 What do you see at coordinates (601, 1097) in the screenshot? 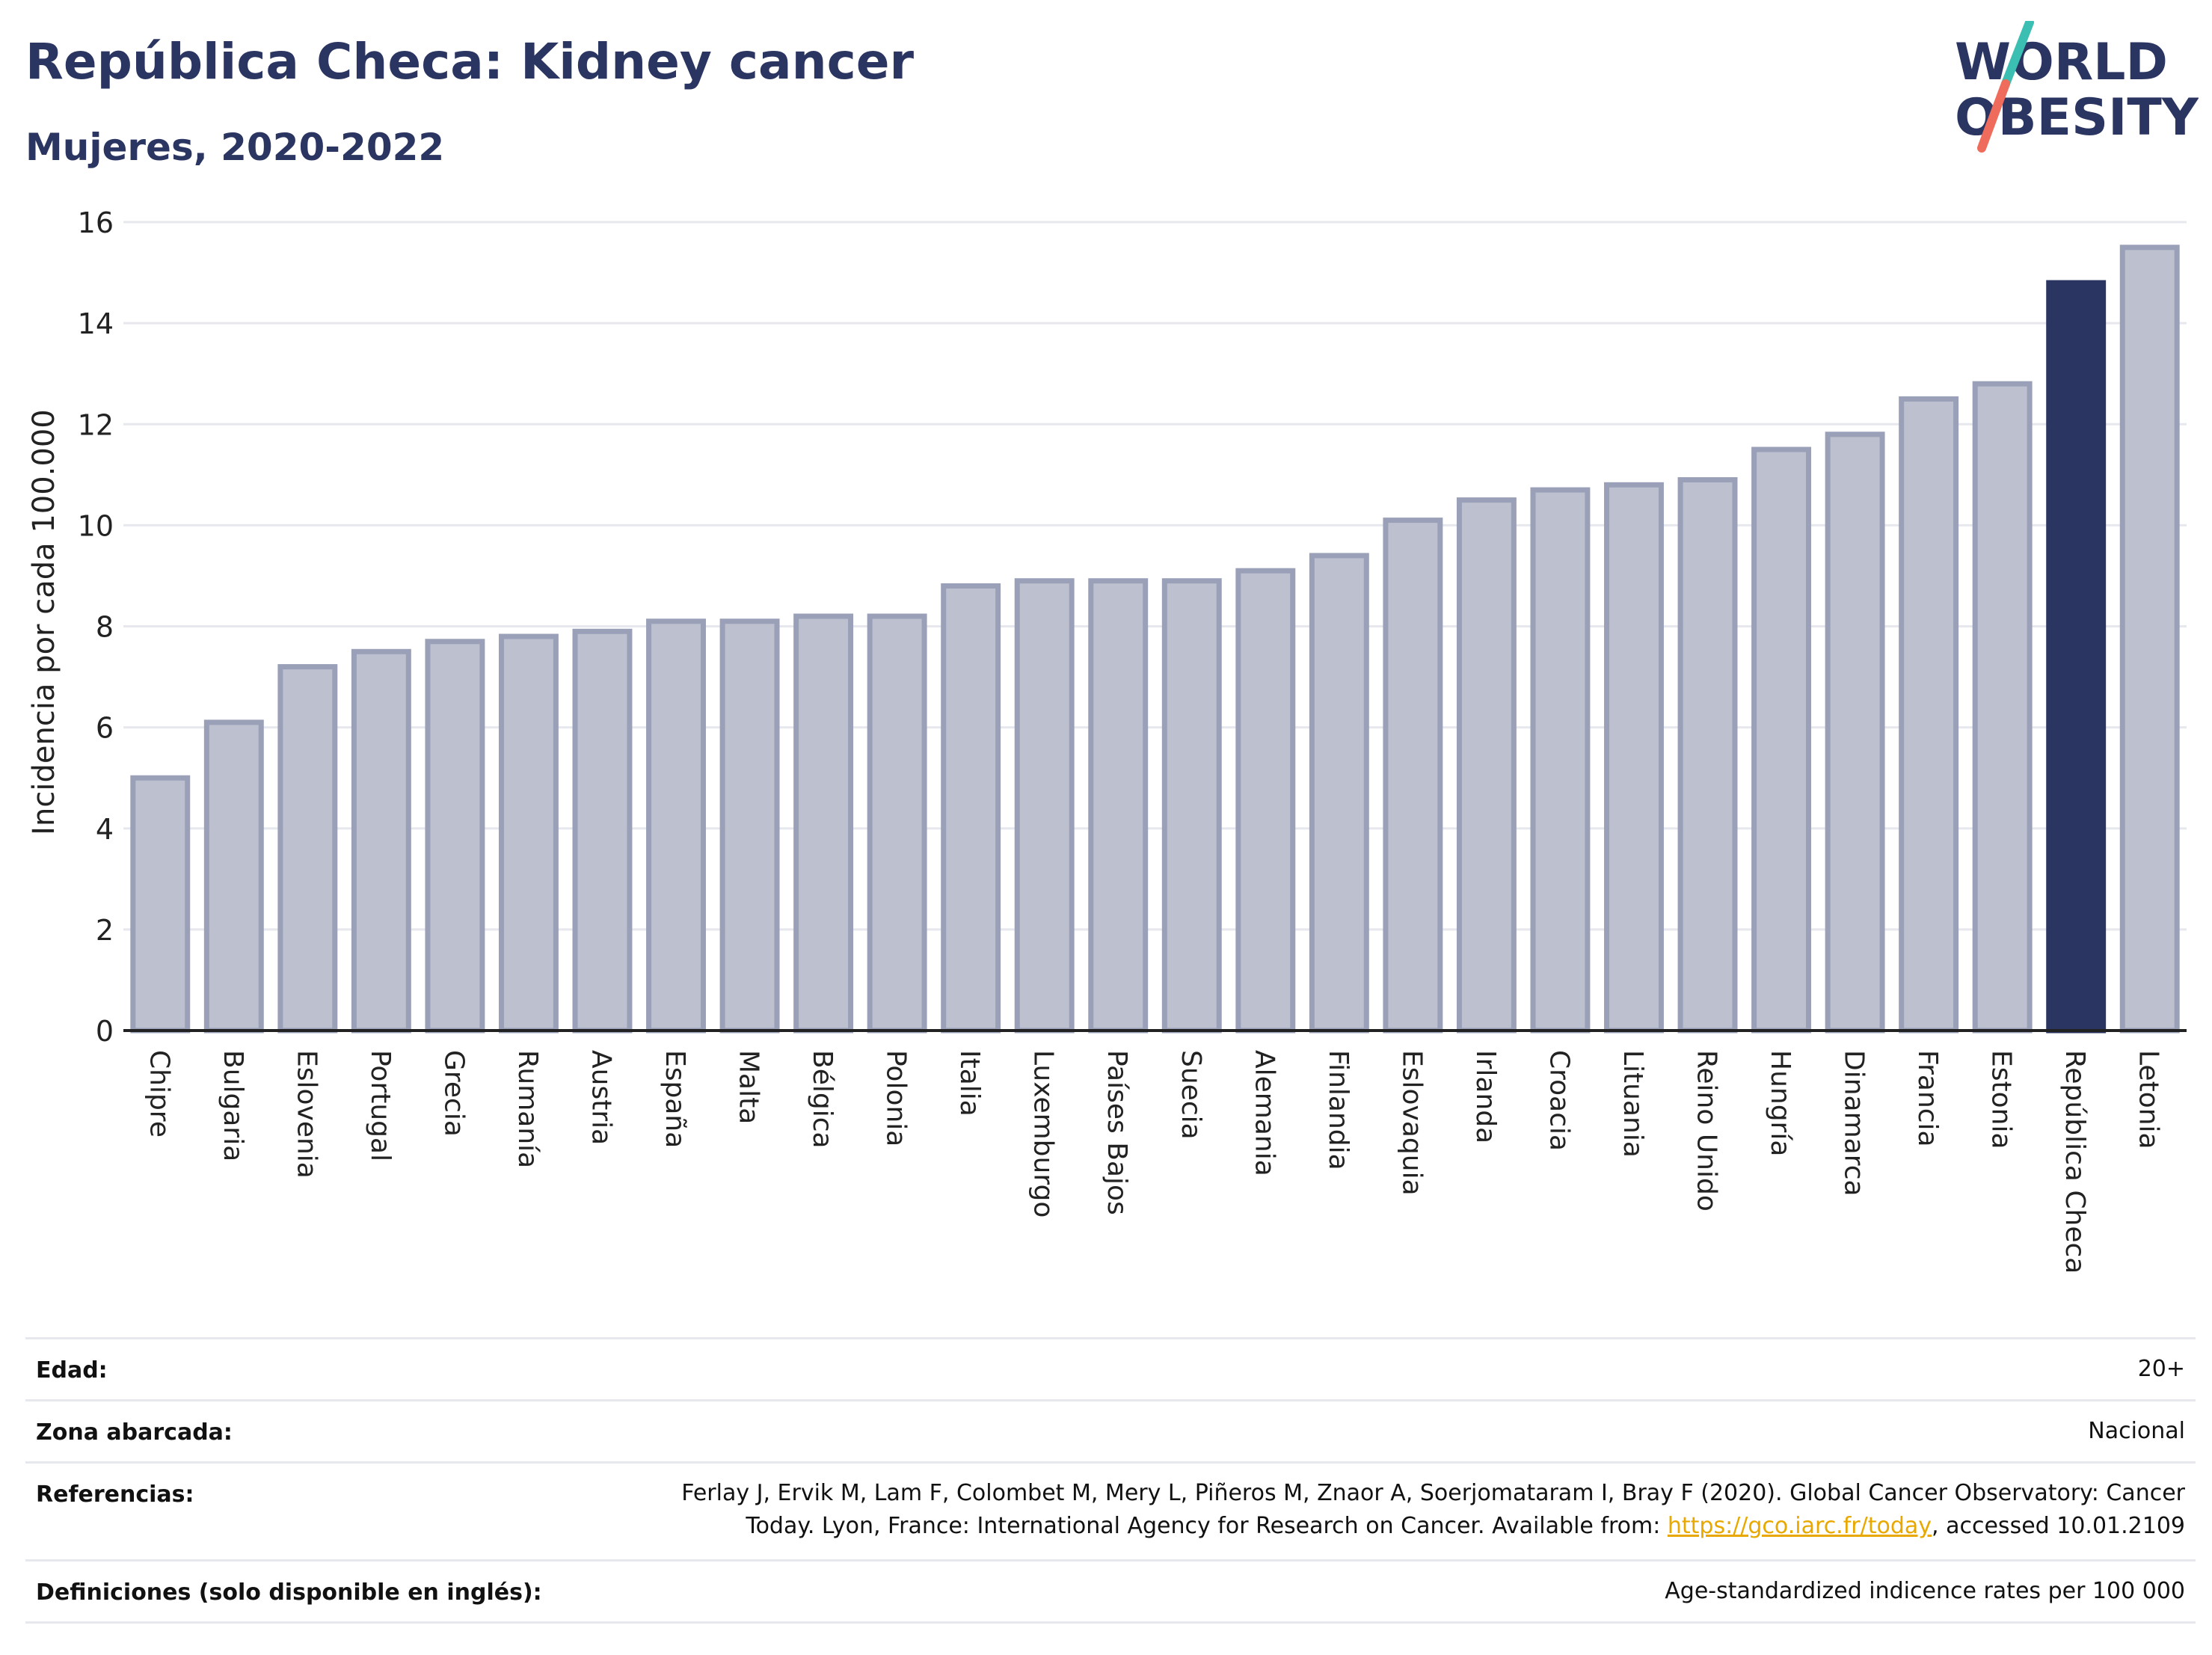
I see `x-tick-label: Austria` at bounding box center [601, 1097].